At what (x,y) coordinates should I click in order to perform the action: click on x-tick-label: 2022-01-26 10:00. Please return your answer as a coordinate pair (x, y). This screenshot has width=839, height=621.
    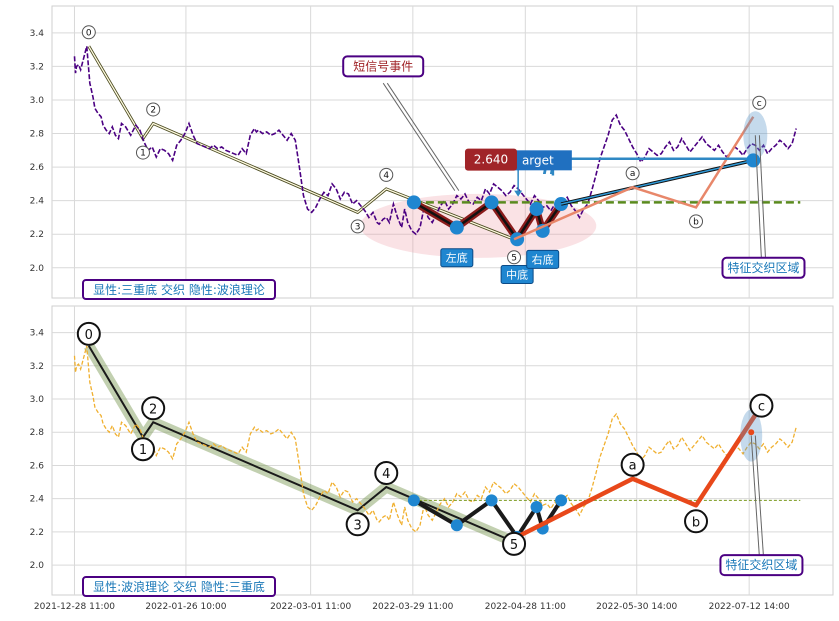
    Looking at the image, I should click on (185, 607).